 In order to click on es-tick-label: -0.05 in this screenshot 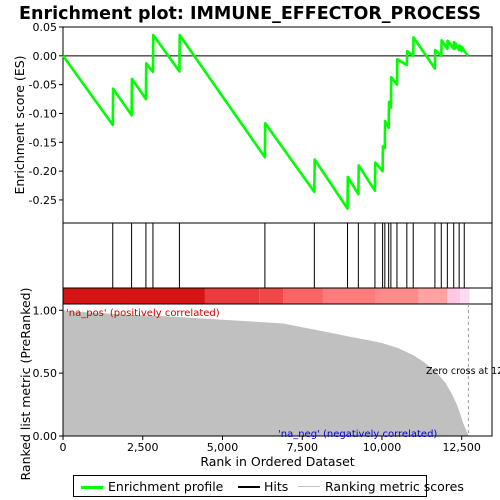, I will do `click(43, 85)`.